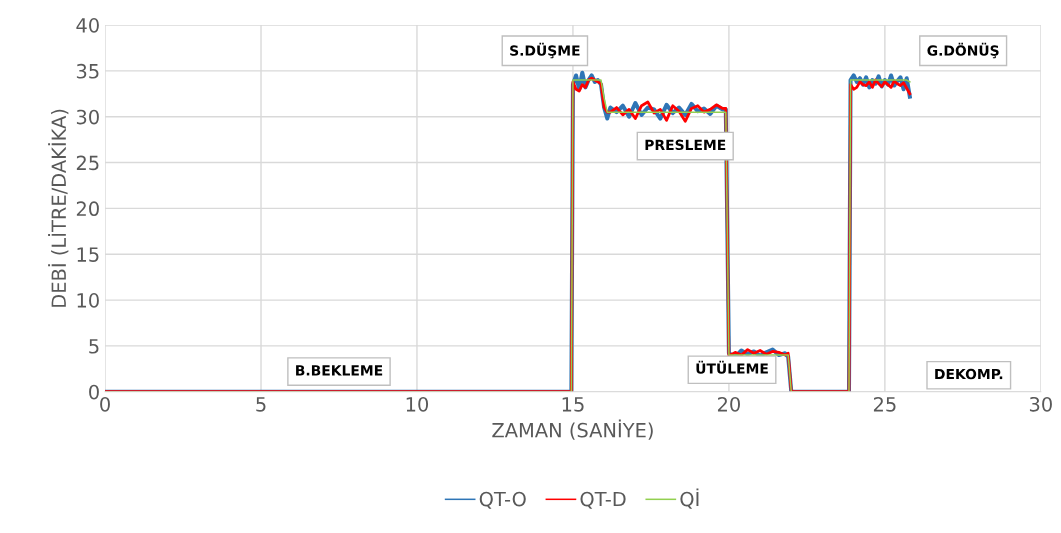 Image resolution: width=1061 pixels, height=533 pixels. I want to click on legend-label: QT-D, so click(603, 500).